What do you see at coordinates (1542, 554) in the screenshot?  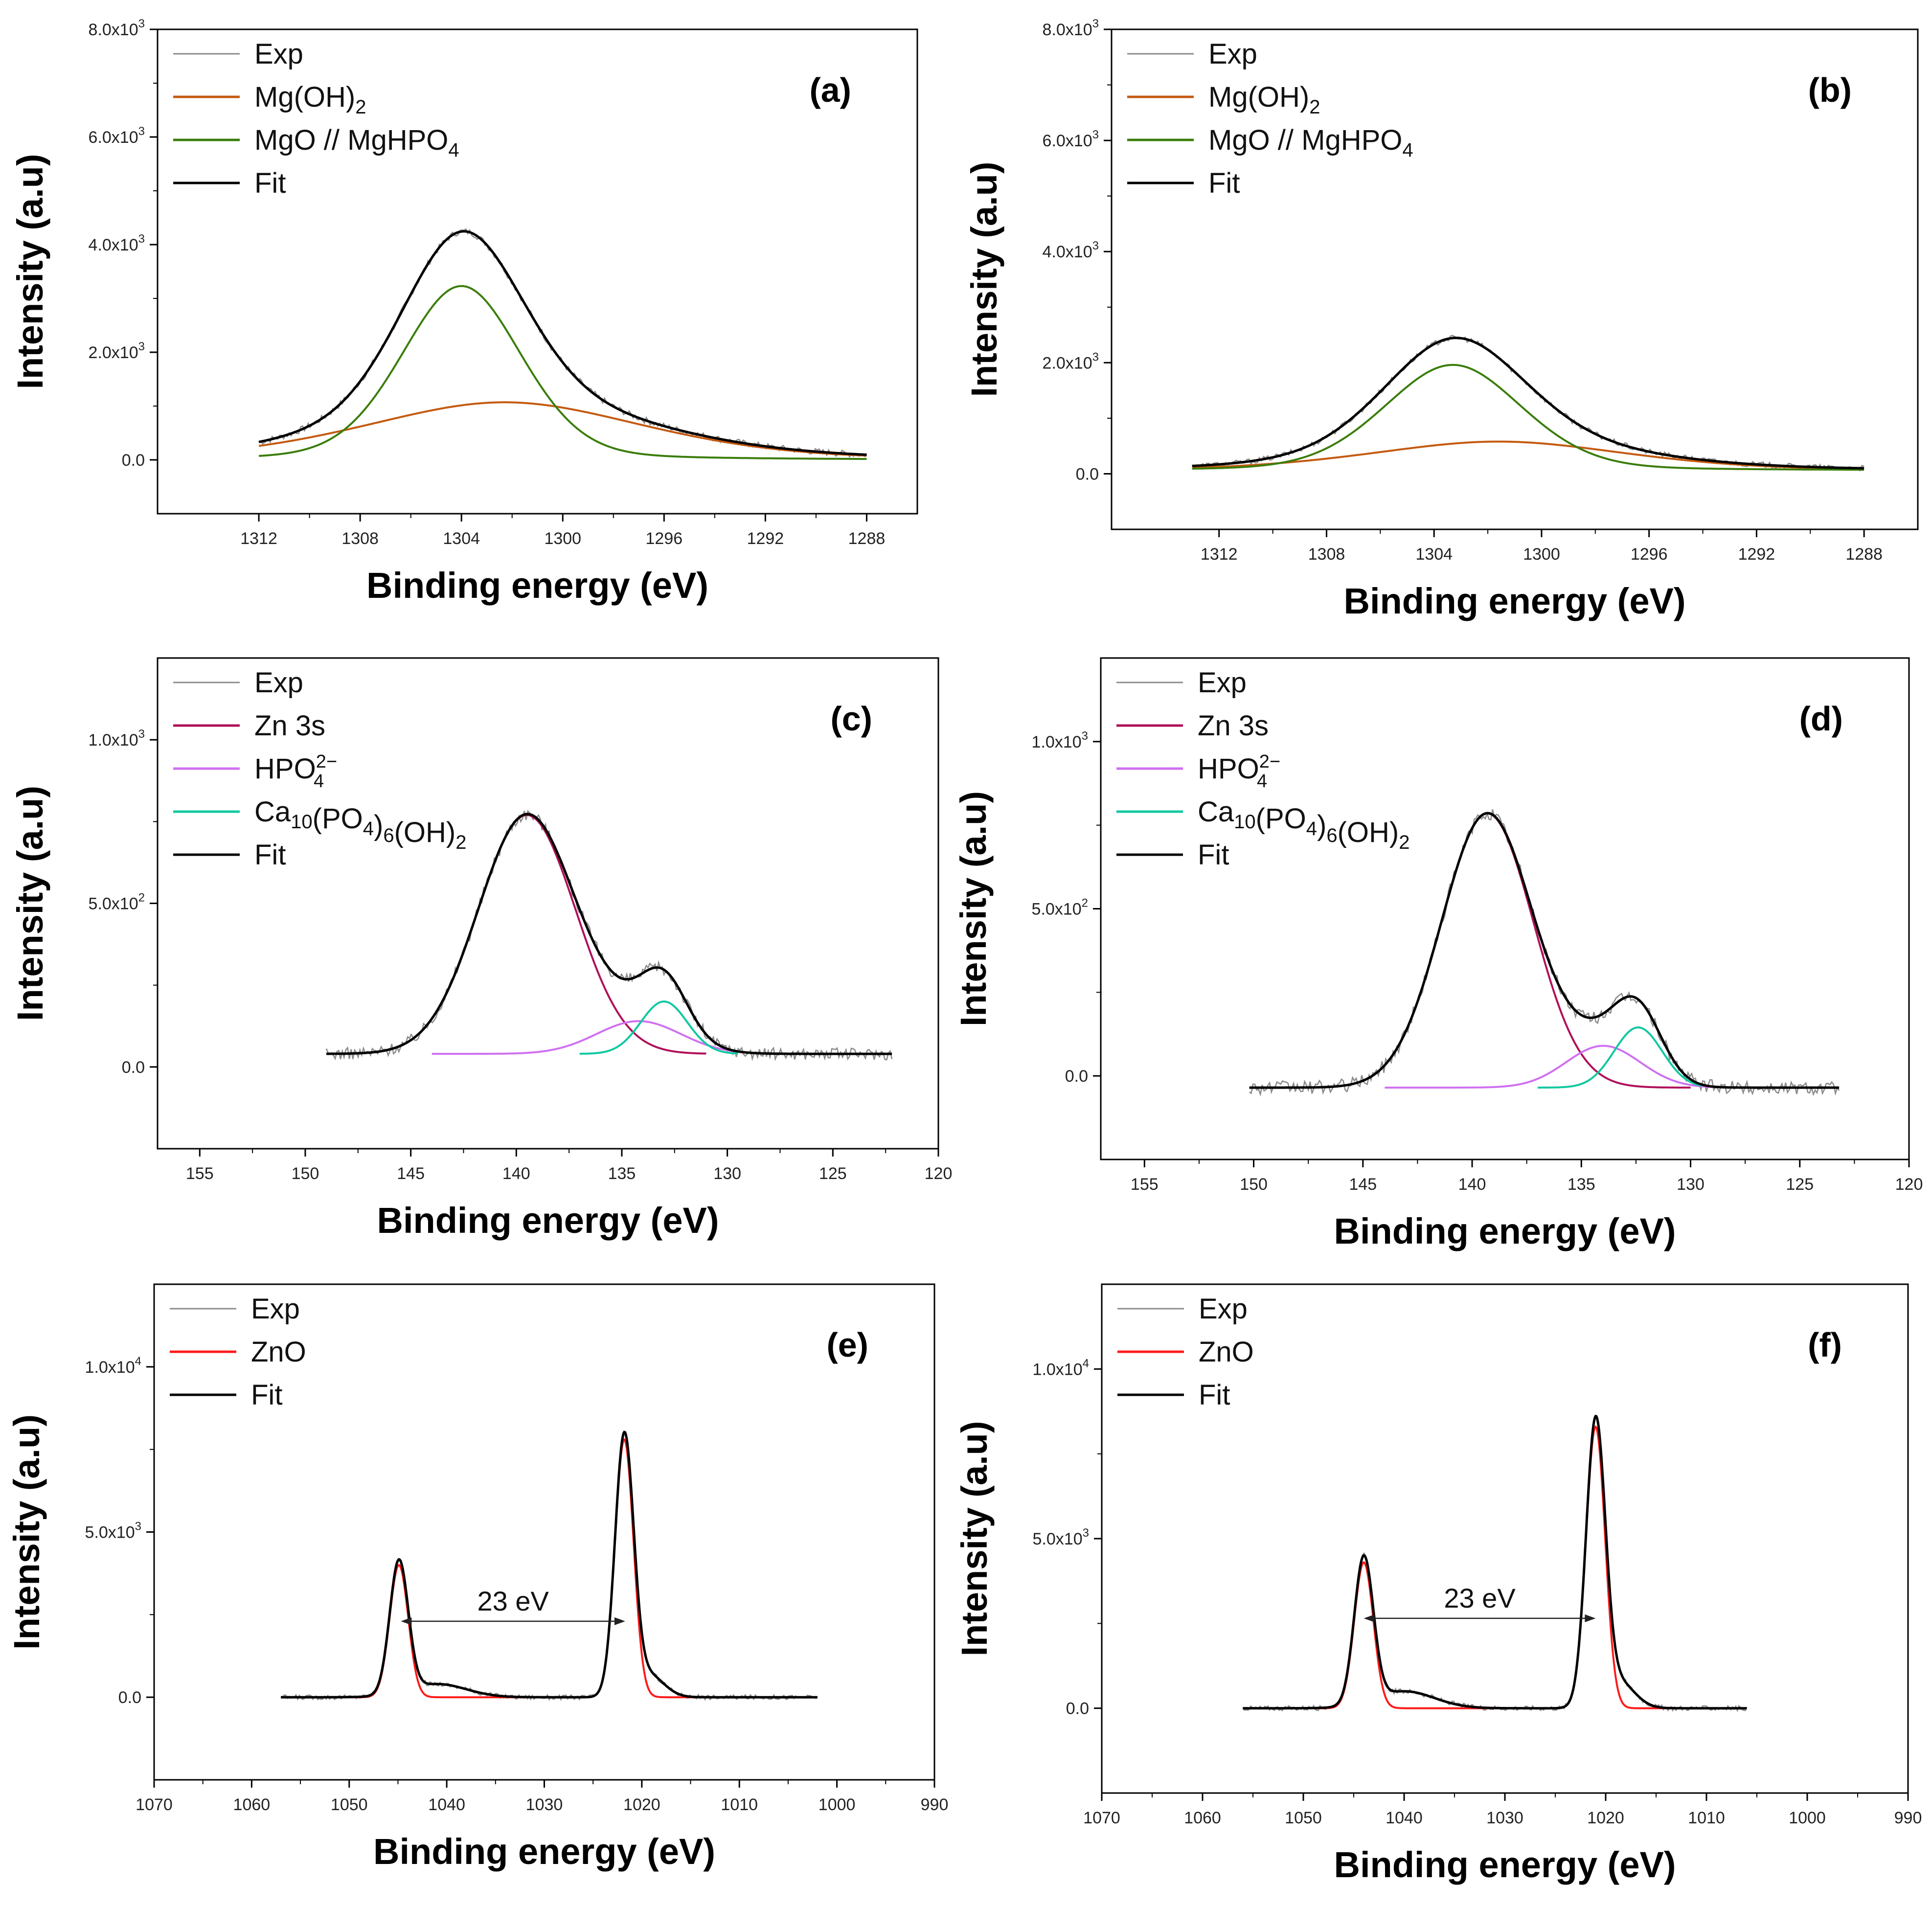 I see `x-tick-label: 1300` at bounding box center [1542, 554].